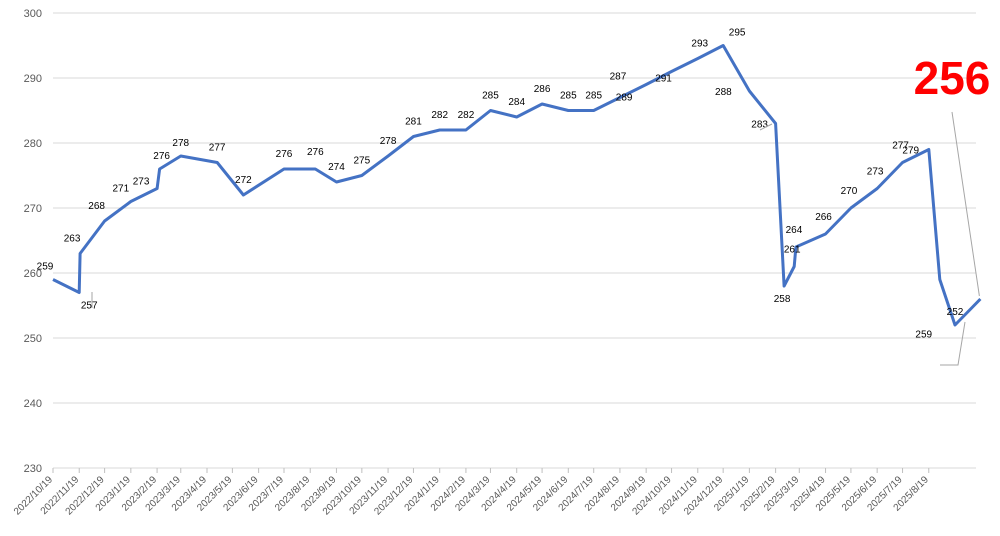 The height and width of the screenshot is (536, 1000). I want to click on data-label: 295, so click(737, 33).